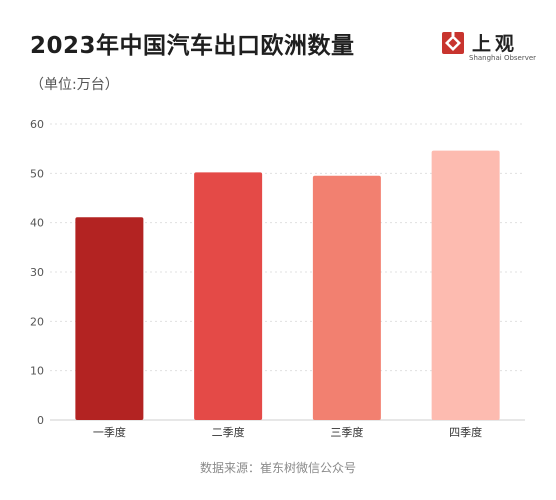 The image size is (556, 500). Describe the element at coordinates (74, 85) in the screenshot. I see `unit-subtitle: （单位:万台）` at that location.